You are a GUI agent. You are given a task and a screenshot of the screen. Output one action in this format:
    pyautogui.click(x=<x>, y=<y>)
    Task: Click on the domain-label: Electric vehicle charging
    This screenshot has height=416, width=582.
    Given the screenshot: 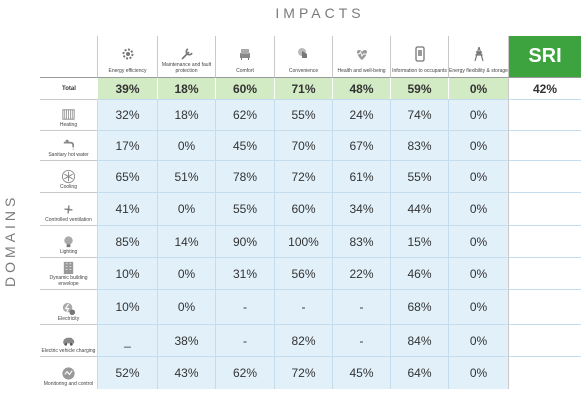 What is the action you would take?
    pyautogui.click(x=68, y=340)
    